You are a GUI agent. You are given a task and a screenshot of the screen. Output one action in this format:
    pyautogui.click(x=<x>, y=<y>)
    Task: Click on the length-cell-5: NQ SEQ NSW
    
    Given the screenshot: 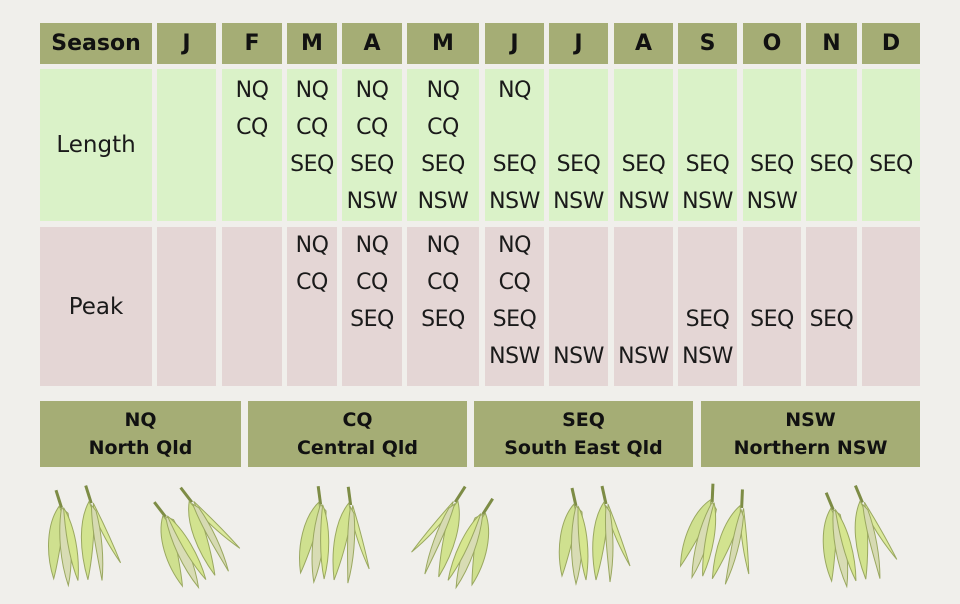 What is the action you would take?
    pyautogui.click(x=514, y=145)
    